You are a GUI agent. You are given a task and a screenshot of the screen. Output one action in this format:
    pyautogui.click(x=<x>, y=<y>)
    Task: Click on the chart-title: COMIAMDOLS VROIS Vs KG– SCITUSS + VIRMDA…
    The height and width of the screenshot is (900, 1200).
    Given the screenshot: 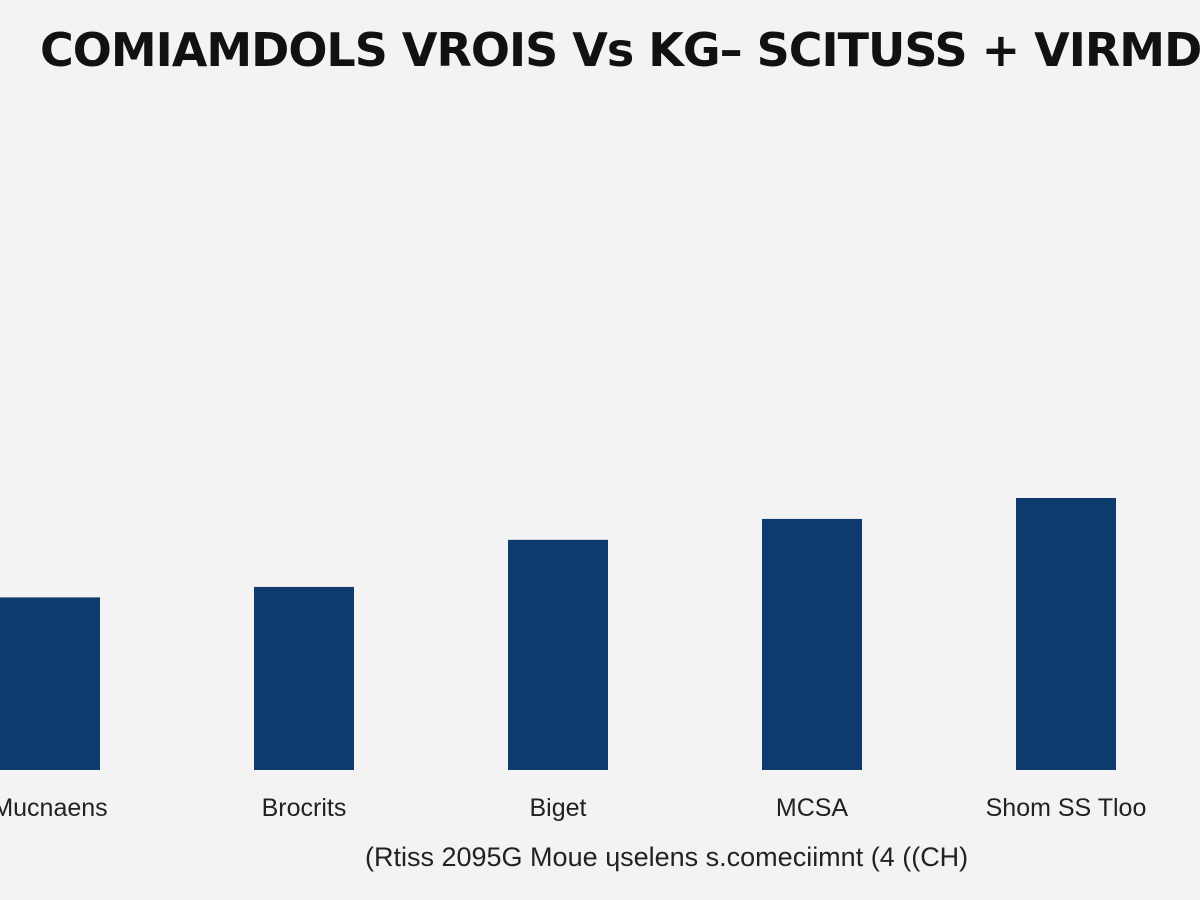 What is the action you would take?
    pyautogui.click(x=620, y=50)
    